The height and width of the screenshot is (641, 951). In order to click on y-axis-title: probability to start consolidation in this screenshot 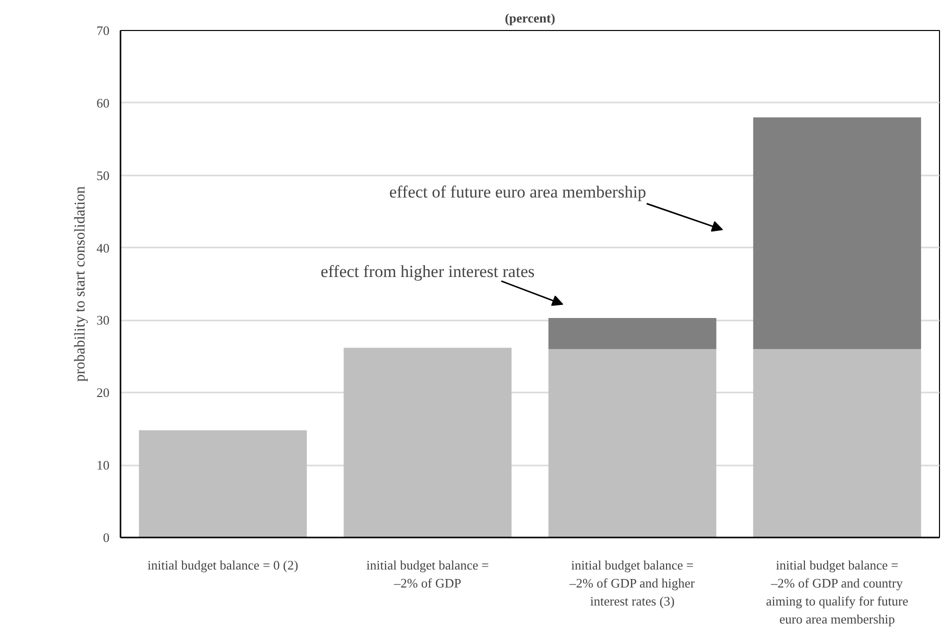, I will do `click(80, 284)`.